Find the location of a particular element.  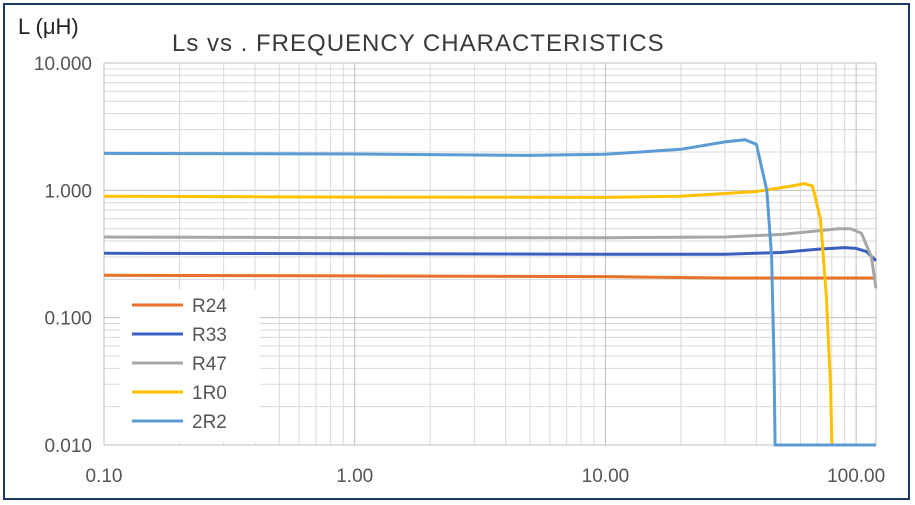

x-tick-label: 0.10 is located at coordinates (104, 476).